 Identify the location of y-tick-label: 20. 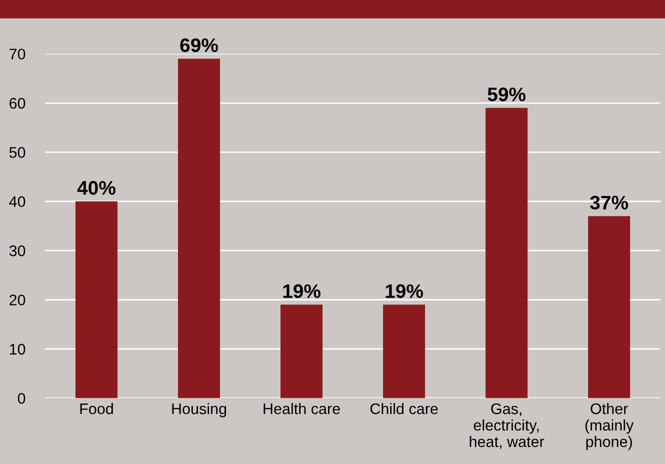
(18, 300).